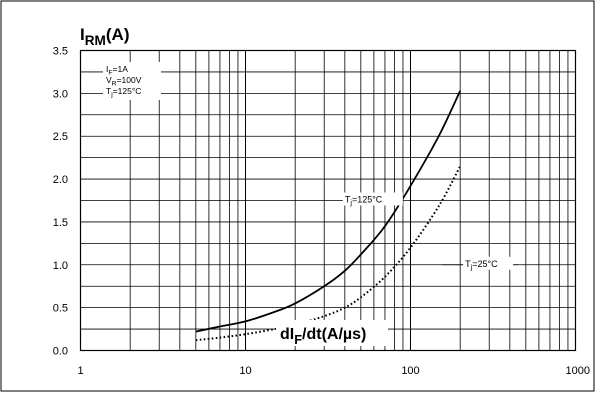 The height and width of the screenshot is (397, 595). I want to click on xlabel-sub: F, so click(298, 339).